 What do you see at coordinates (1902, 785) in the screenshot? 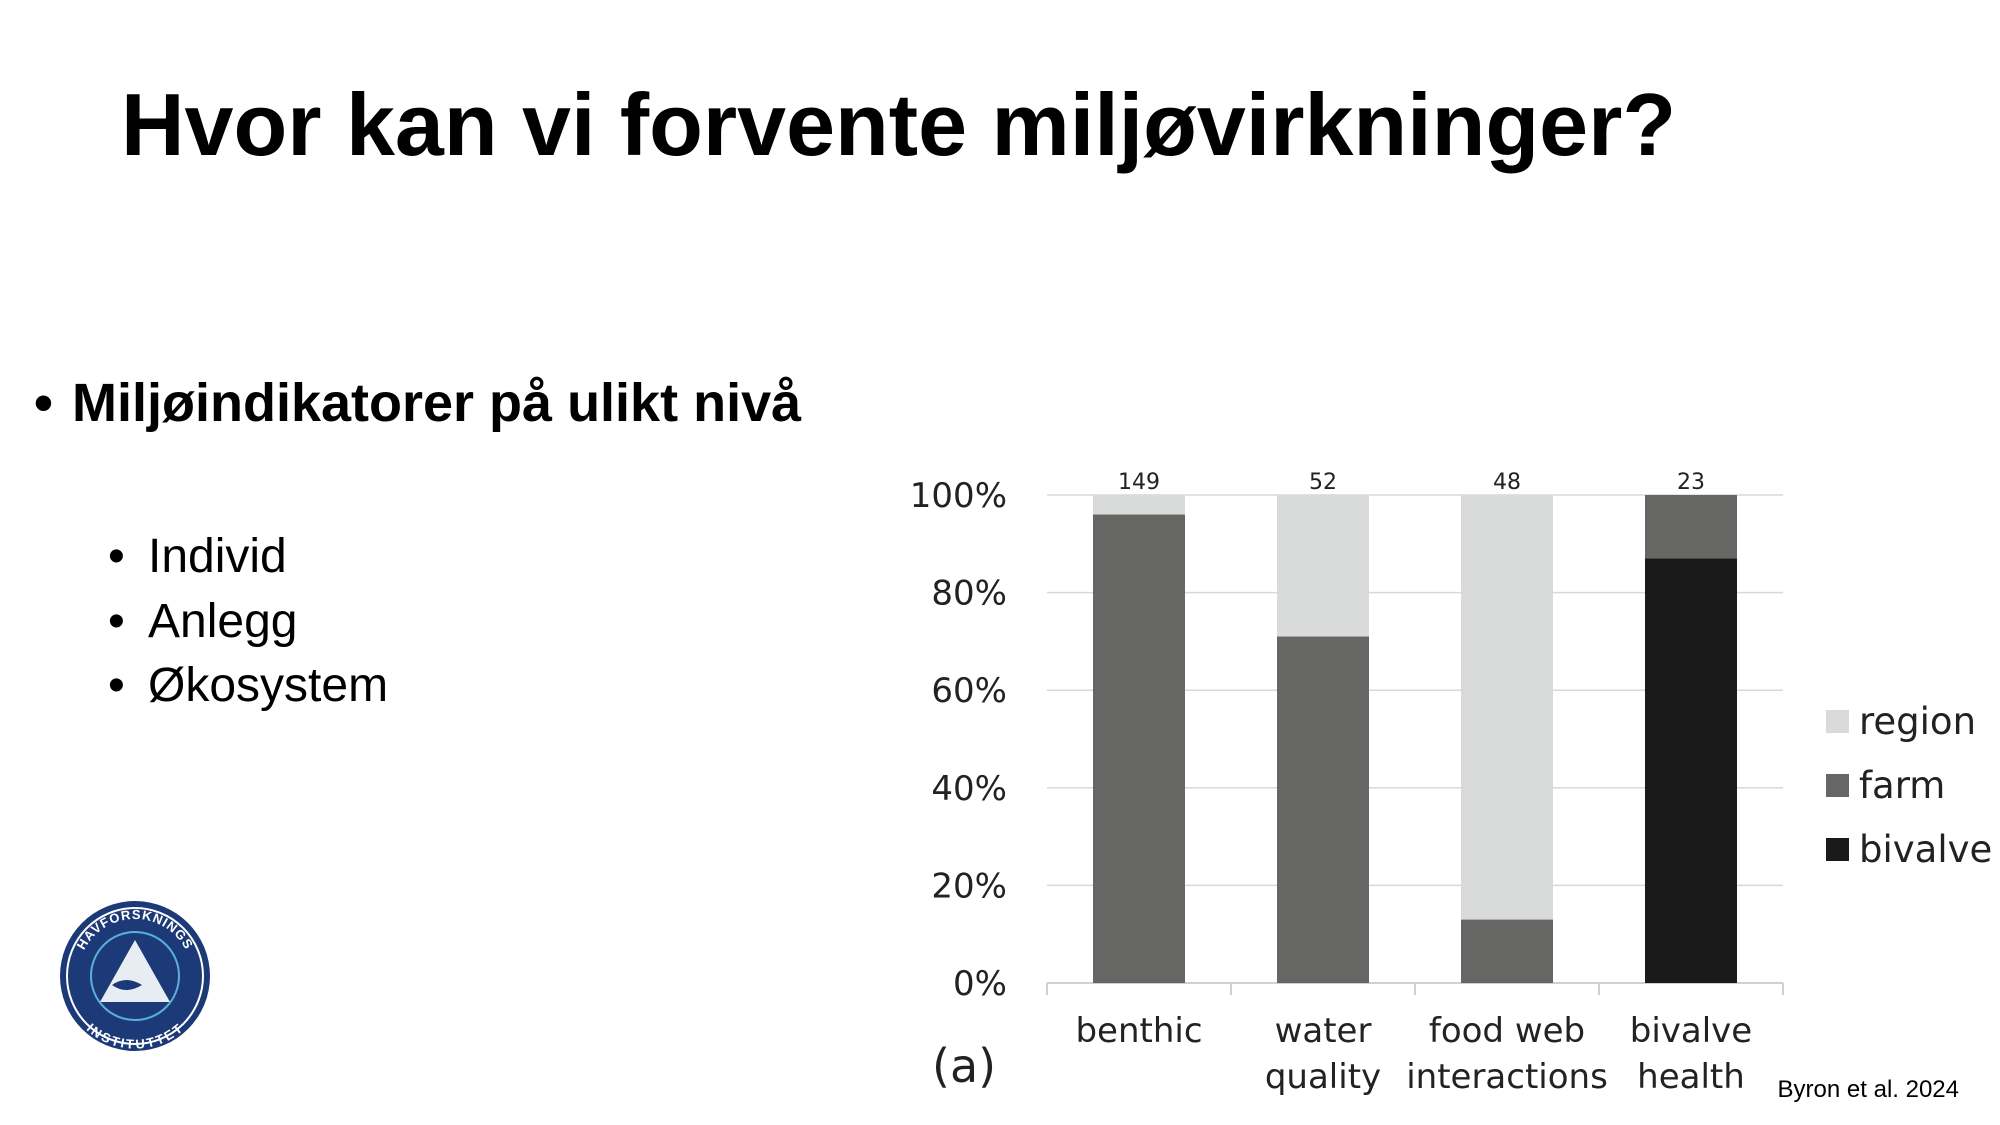
I see `legend-label: farm` at bounding box center [1902, 785].